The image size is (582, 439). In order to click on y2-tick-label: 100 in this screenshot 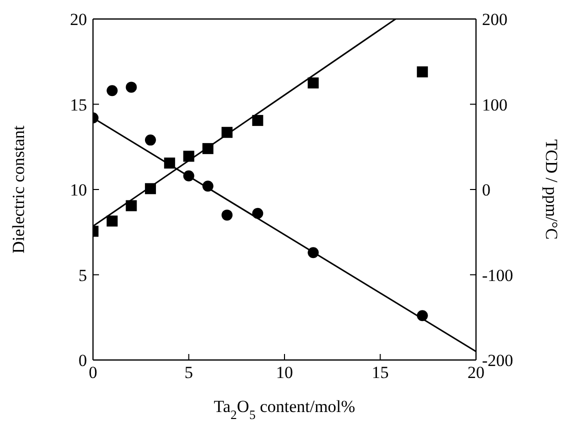, I will do `click(495, 104)`.